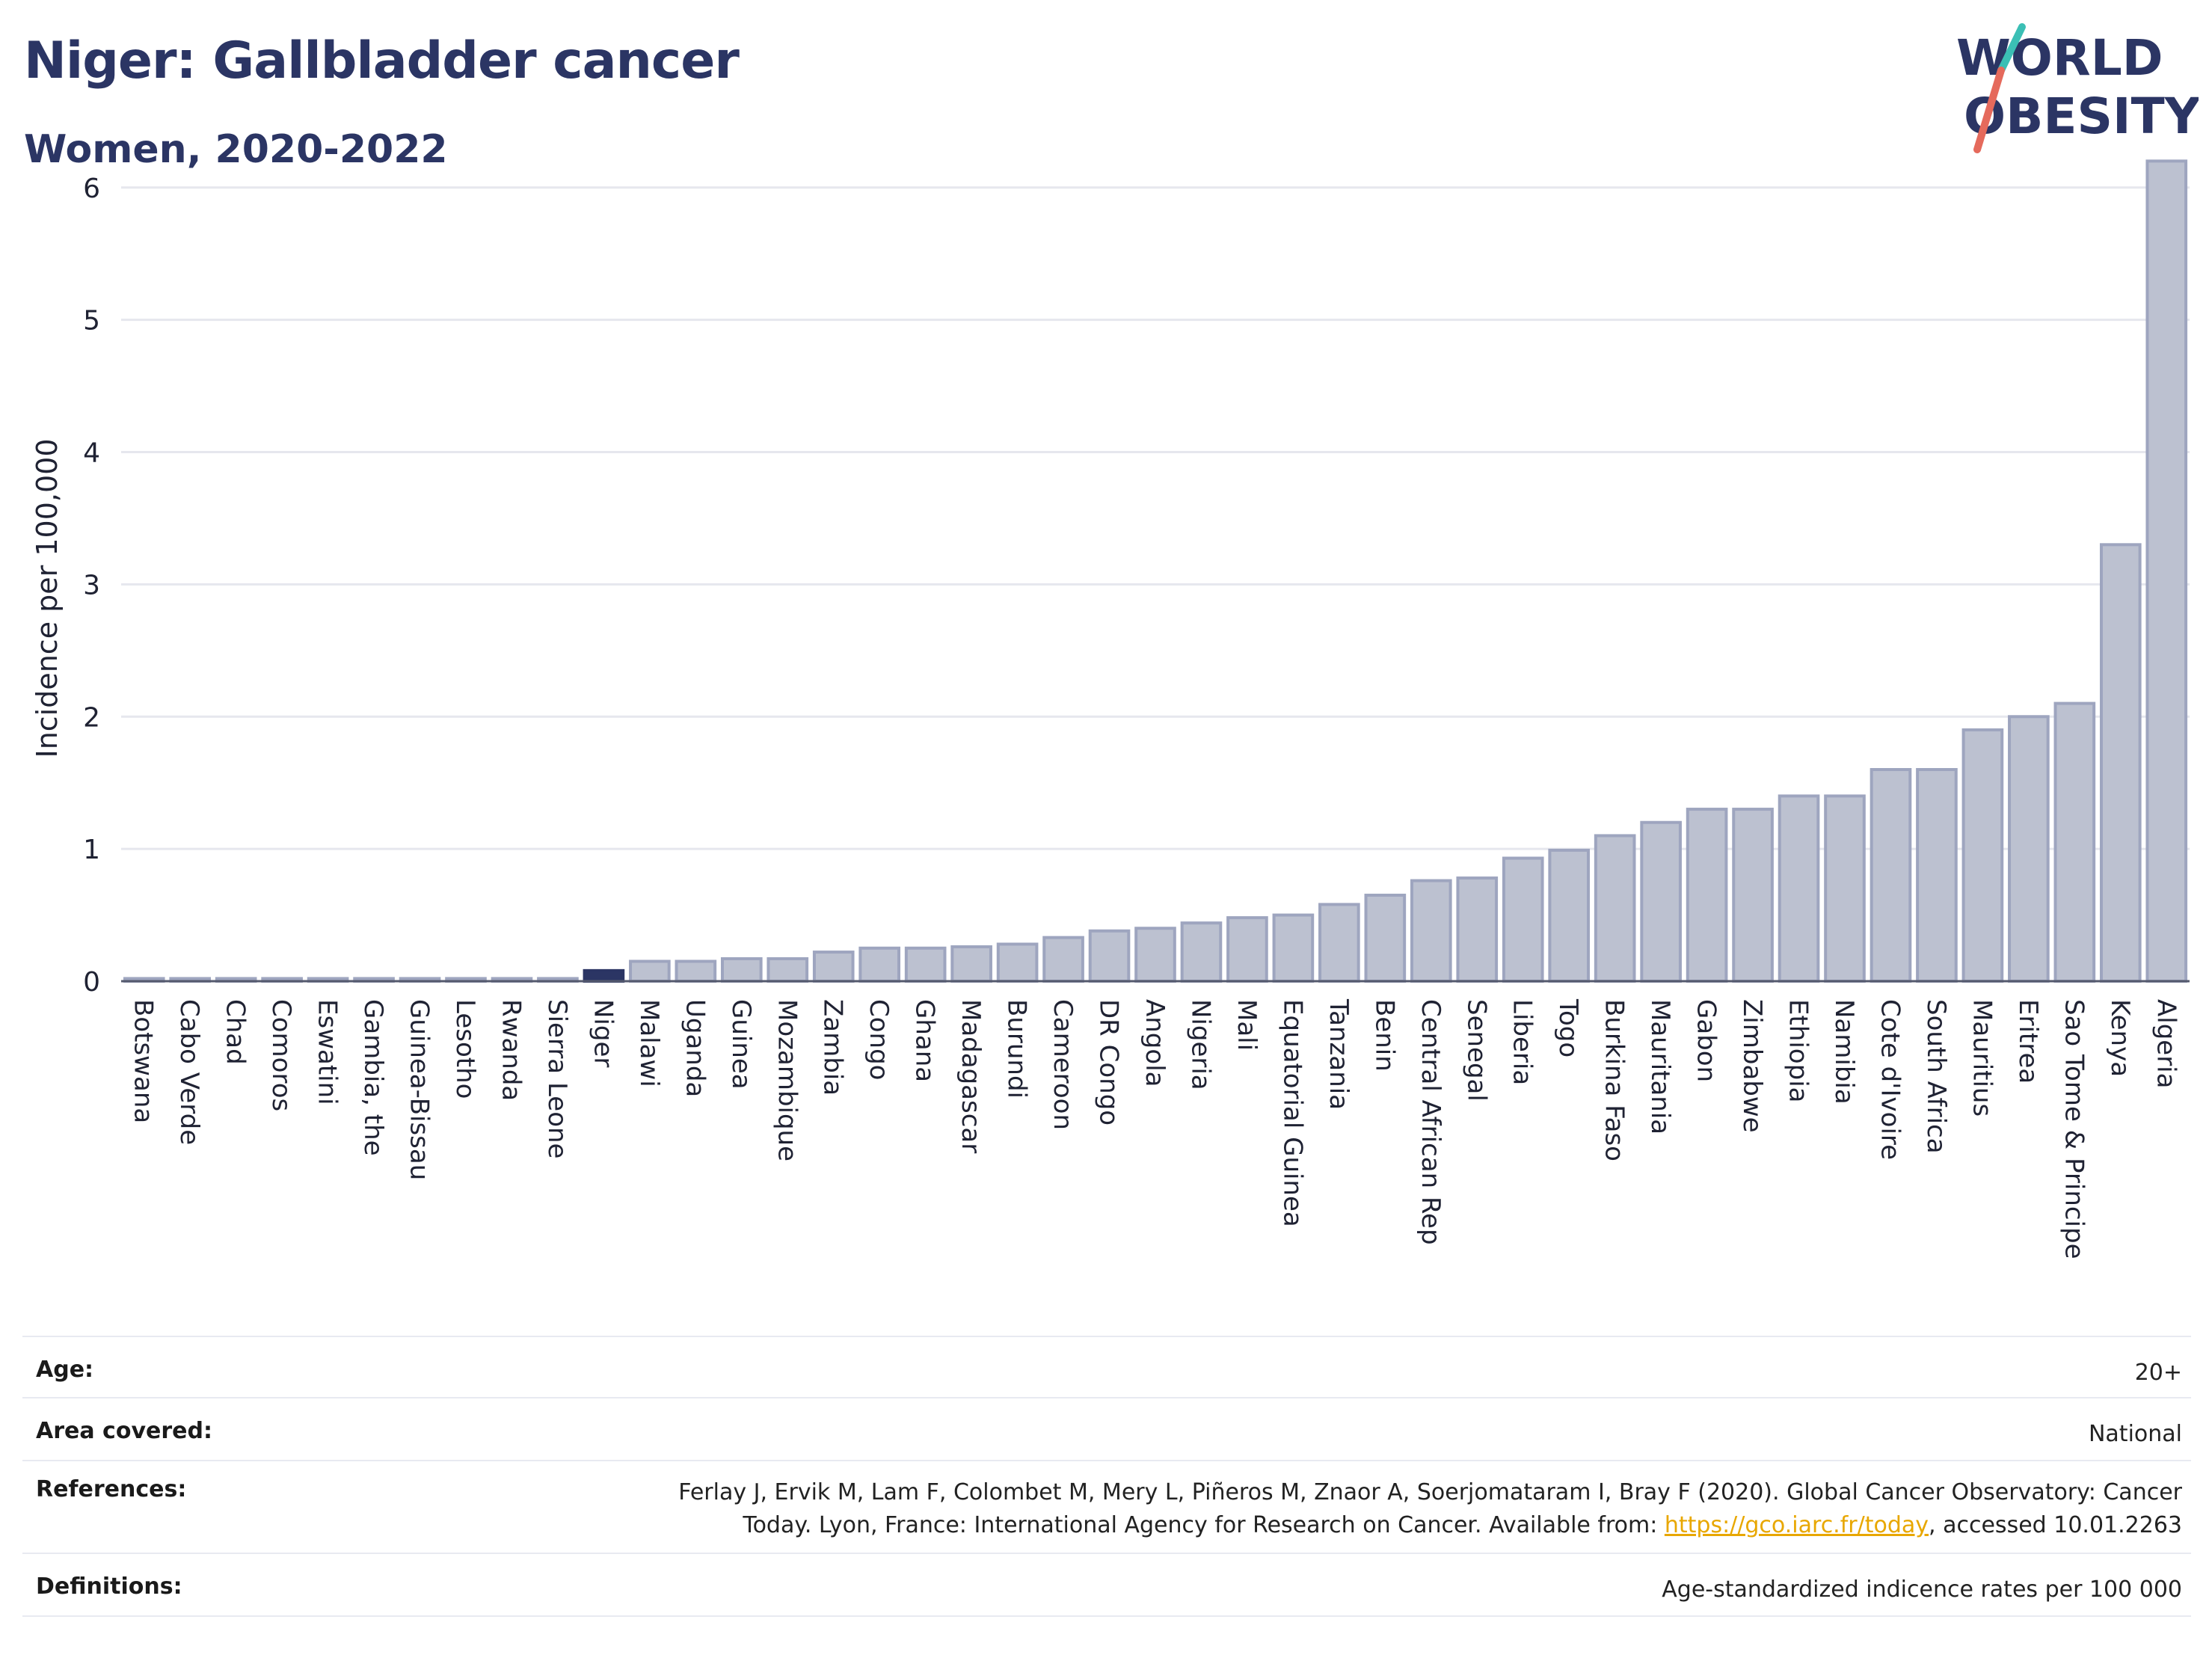 The width and height of the screenshot is (2212, 1655). I want to click on y-tick-label: 1, so click(91, 850).